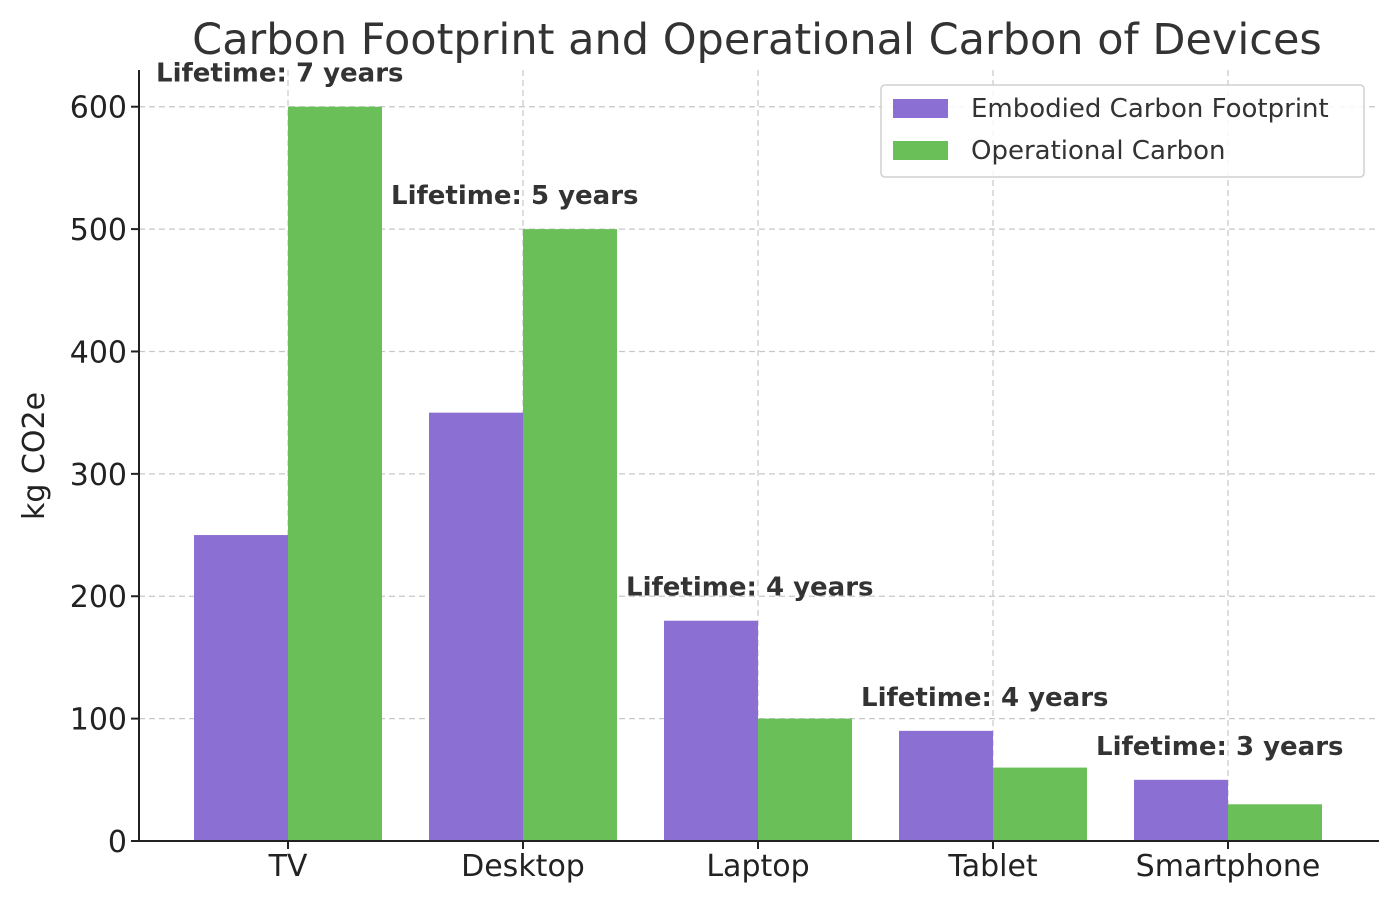 The height and width of the screenshot is (903, 1397). Describe the element at coordinates (946, 785) in the screenshot. I see `bar-embodied-tablet` at that location.